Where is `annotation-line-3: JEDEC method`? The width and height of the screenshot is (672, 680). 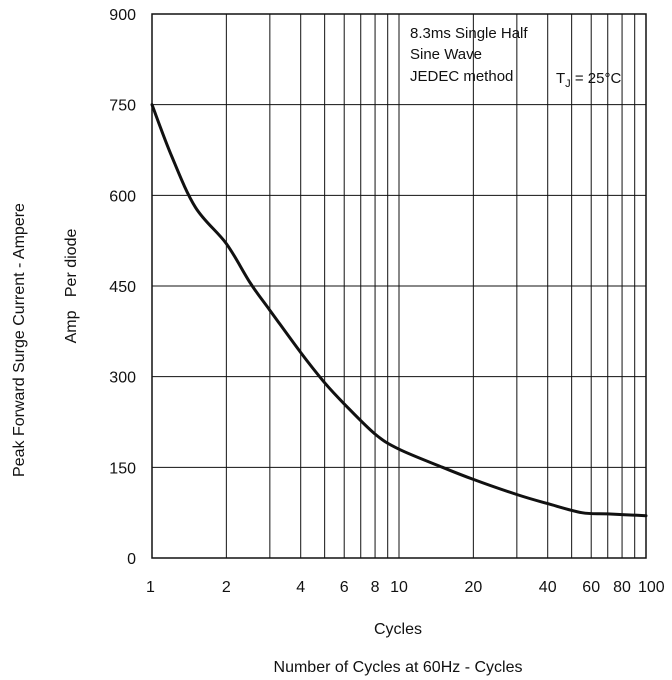 annotation-line-3: JEDEC method is located at coordinates (461, 76).